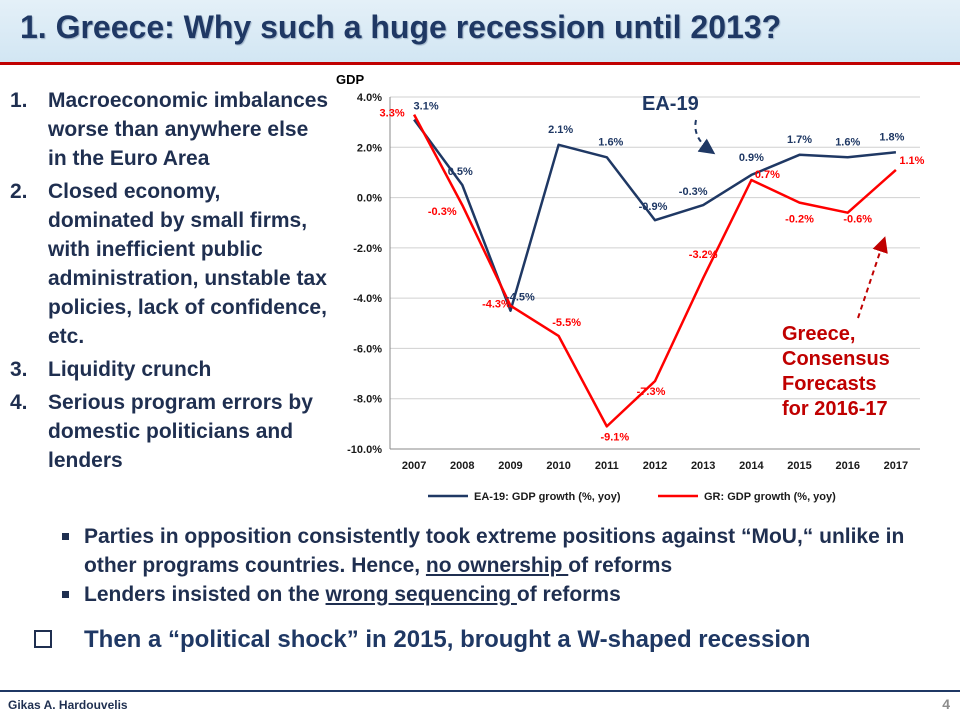 The width and height of the screenshot is (960, 720). What do you see at coordinates (496, 305) in the screenshot?
I see `gr-data-label: -4.3%` at bounding box center [496, 305].